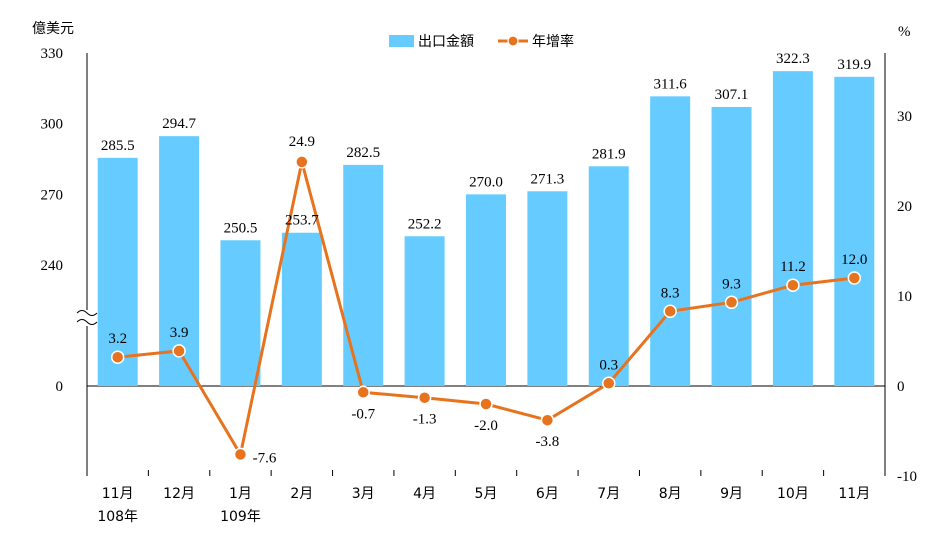 The image size is (948, 550). Describe the element at coordinates (731, 284) in the screenshot. I see `line-value-label: 9.3` at that location.